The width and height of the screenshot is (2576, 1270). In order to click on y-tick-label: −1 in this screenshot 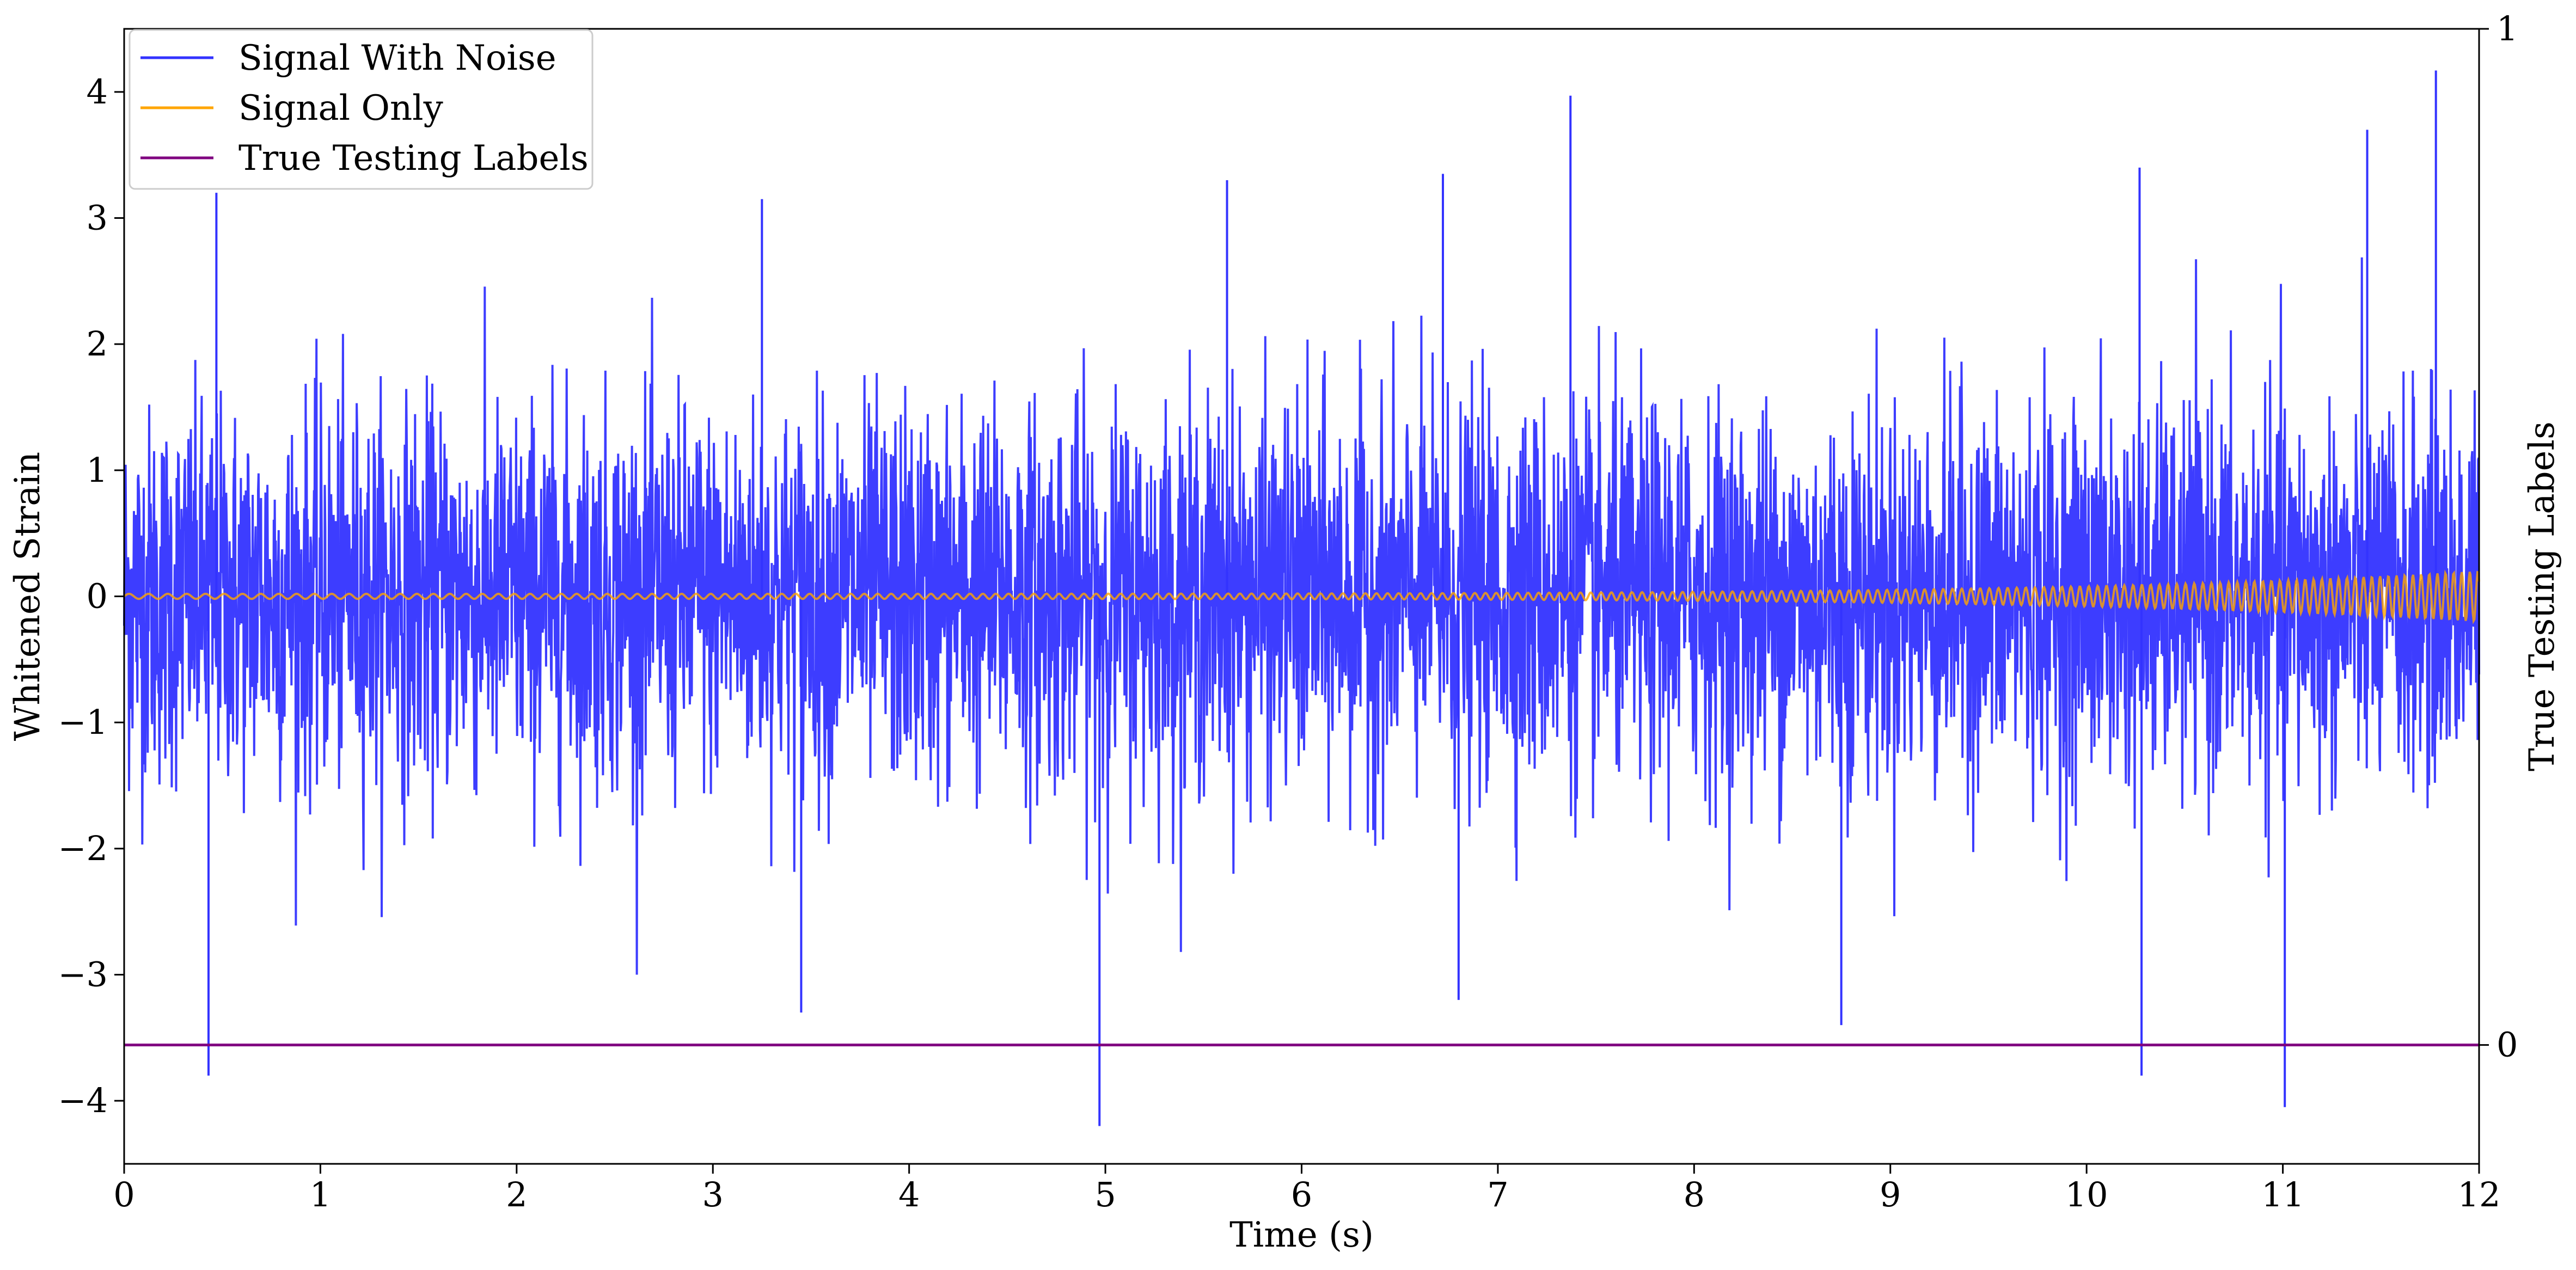, I will do `click(83, 722)`.